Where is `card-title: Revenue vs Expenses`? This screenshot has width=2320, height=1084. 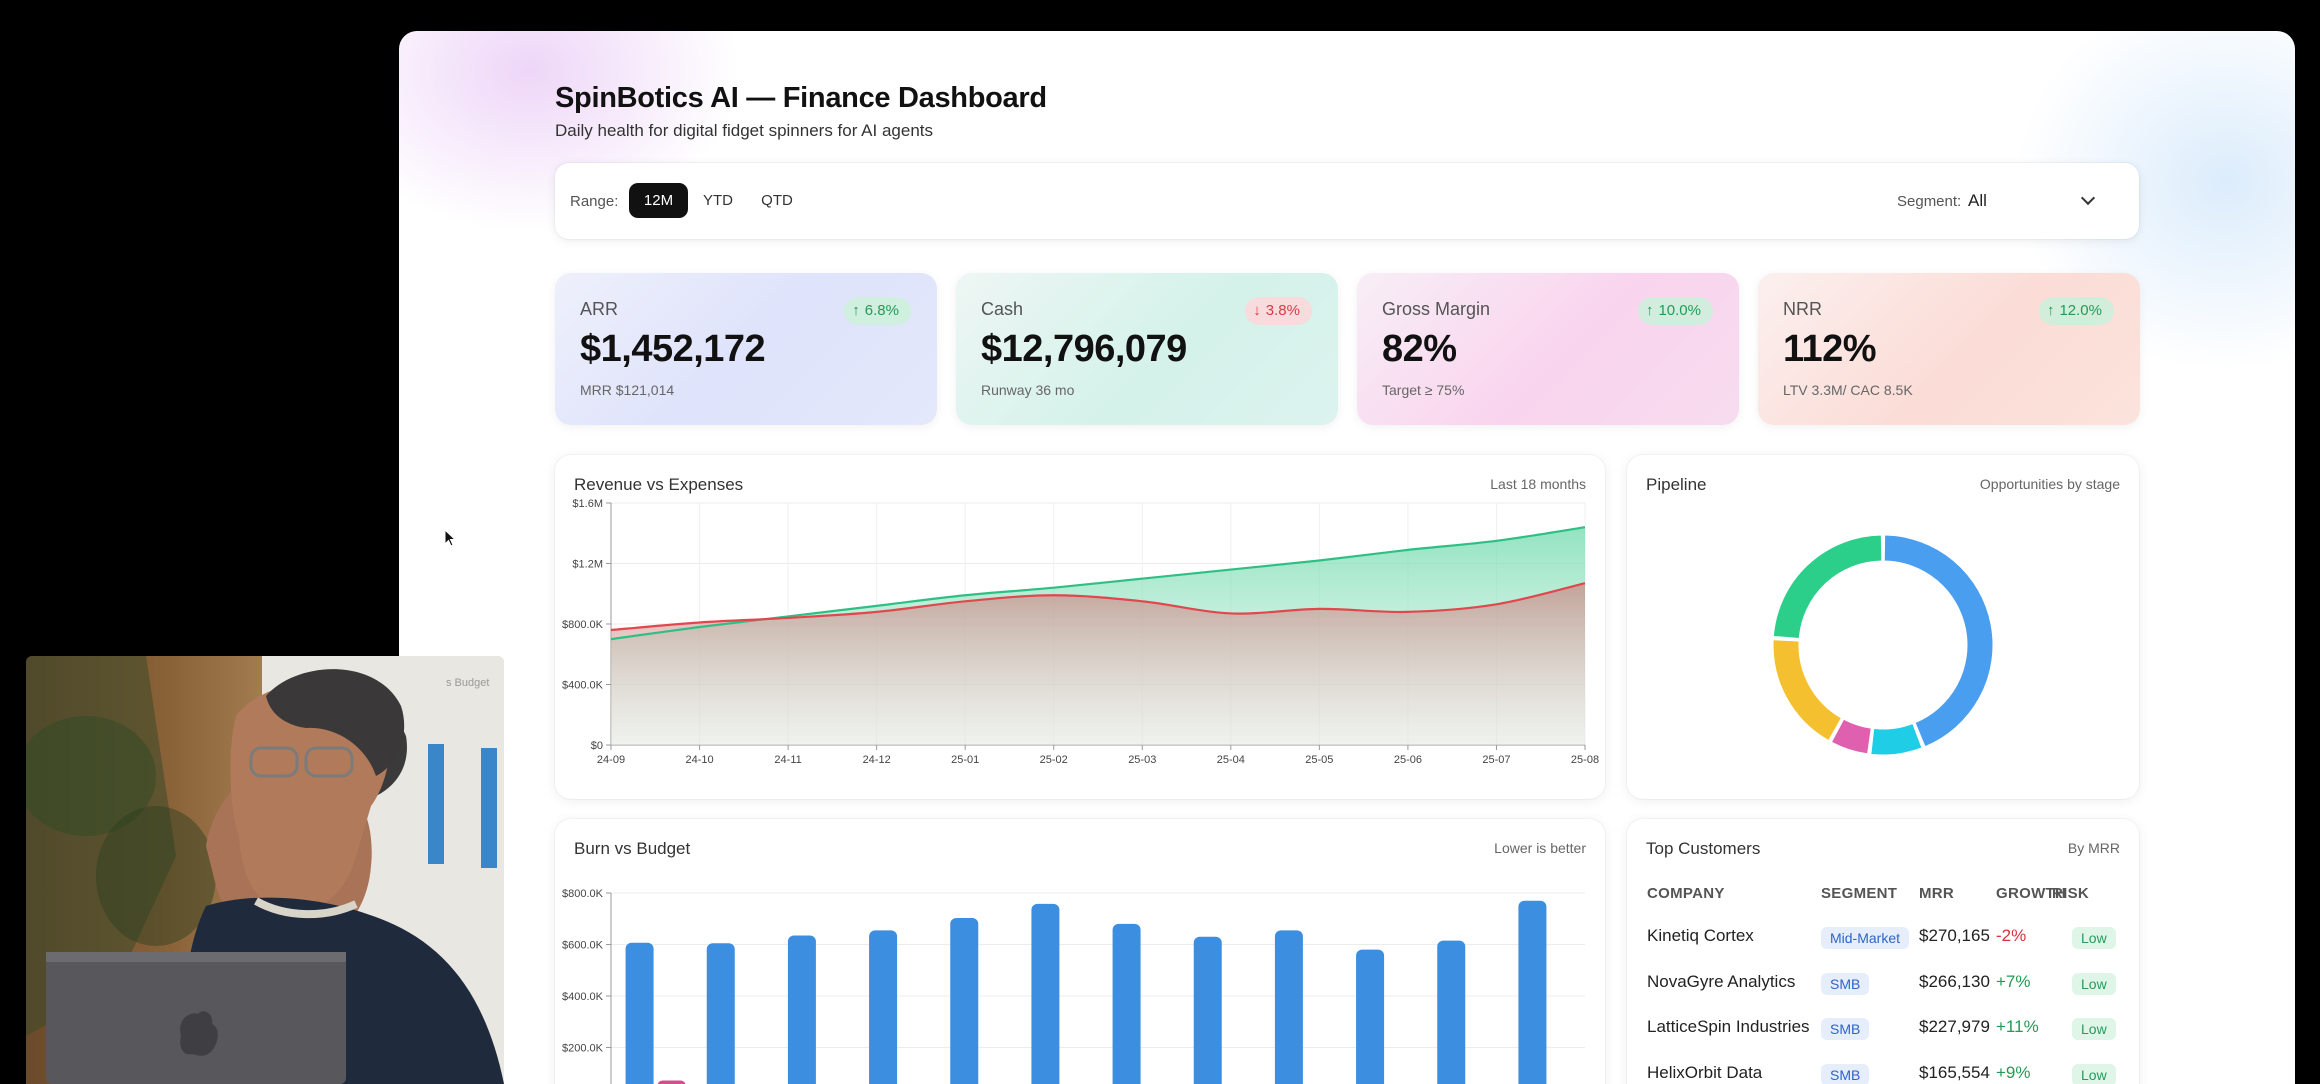 card-title: Revenue vs Expenses is located at coordinates (659, 484).